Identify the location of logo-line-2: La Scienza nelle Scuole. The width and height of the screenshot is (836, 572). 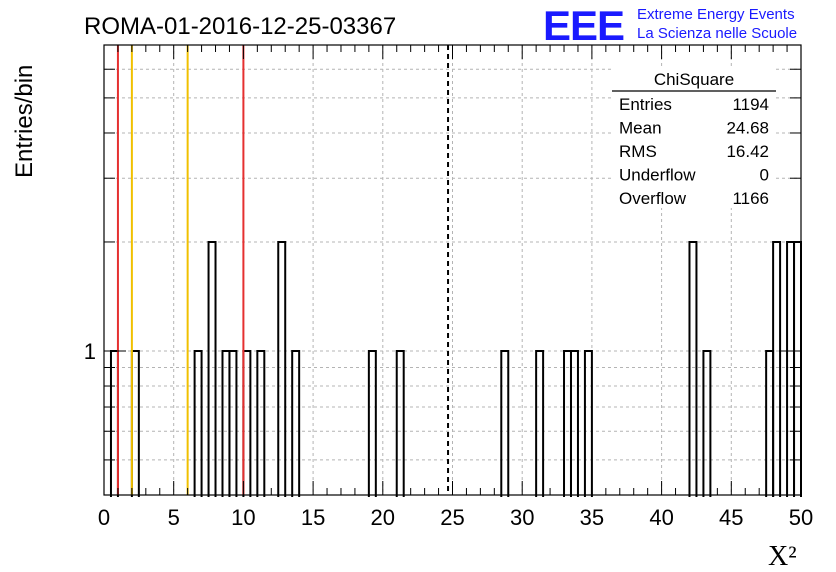
(717, 33).